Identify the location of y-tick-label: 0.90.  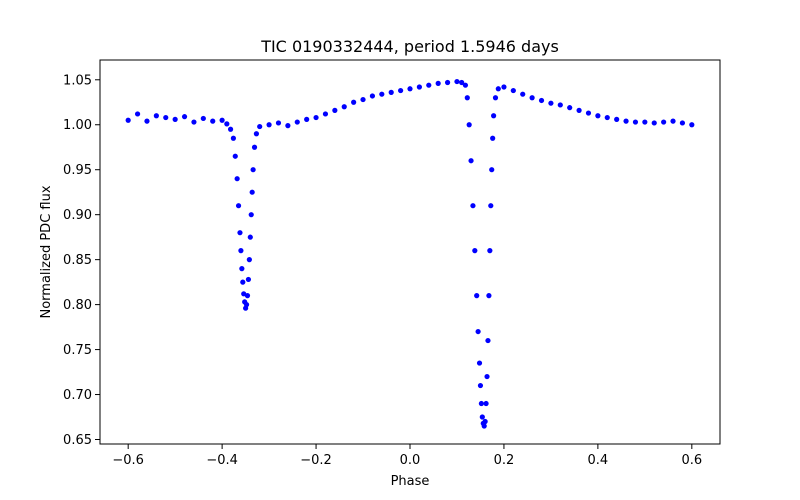
(77, 215).